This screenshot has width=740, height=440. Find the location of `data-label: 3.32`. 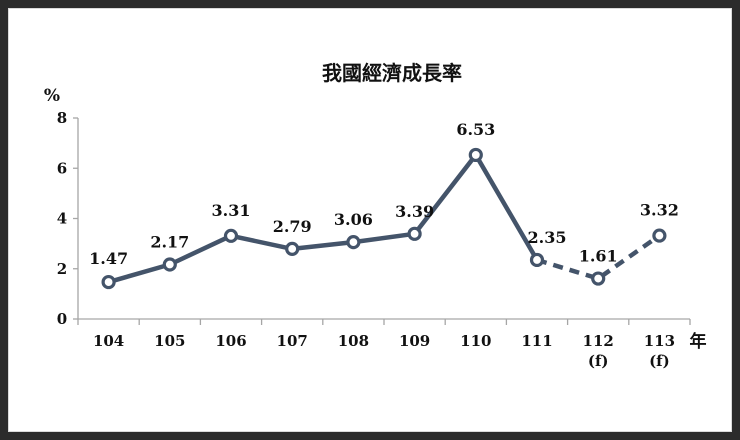

data-label: 3.32 is located at coordinates (659, 210).